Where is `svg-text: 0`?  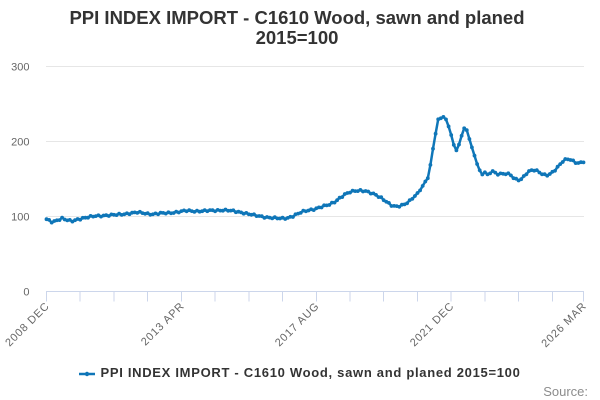 svg-text: 0 is located at coordinates (26, 293).